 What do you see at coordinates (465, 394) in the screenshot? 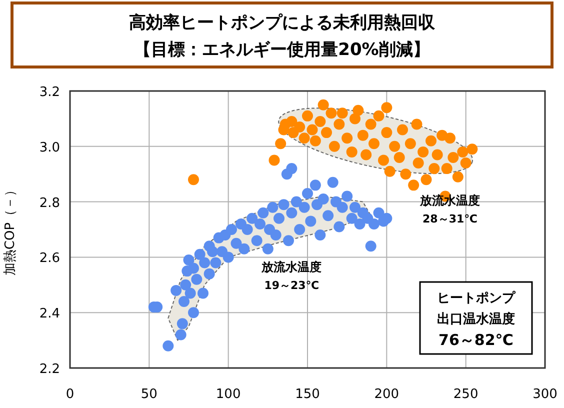
I see `x-tick-label: 250` at bounding box center [465, 394].